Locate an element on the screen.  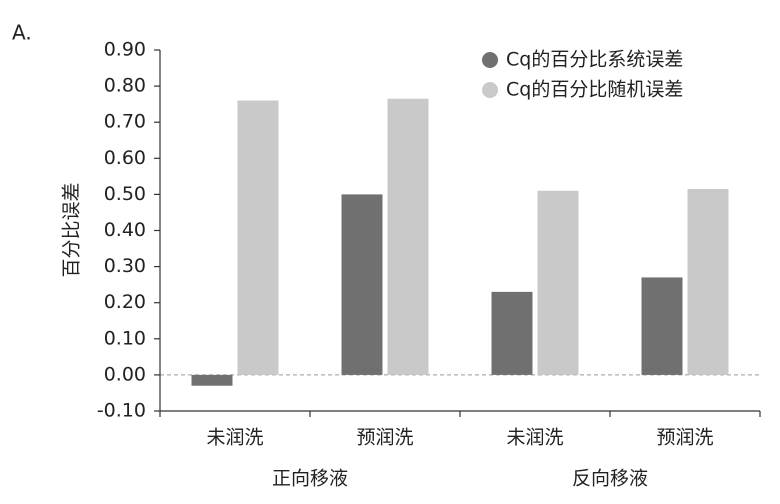
y-tick-label: 0.70 is located at coordinates (125, 122).